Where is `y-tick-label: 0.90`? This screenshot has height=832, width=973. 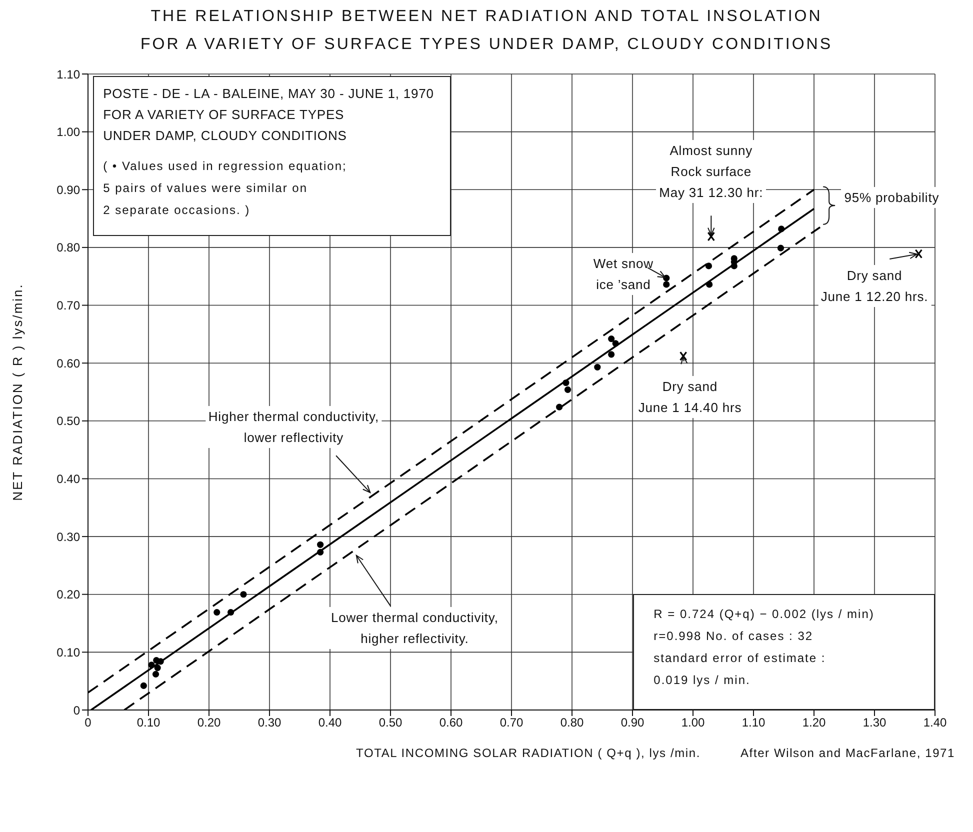 y-tick-label: 0.90 is located at coordinates (68, 189).